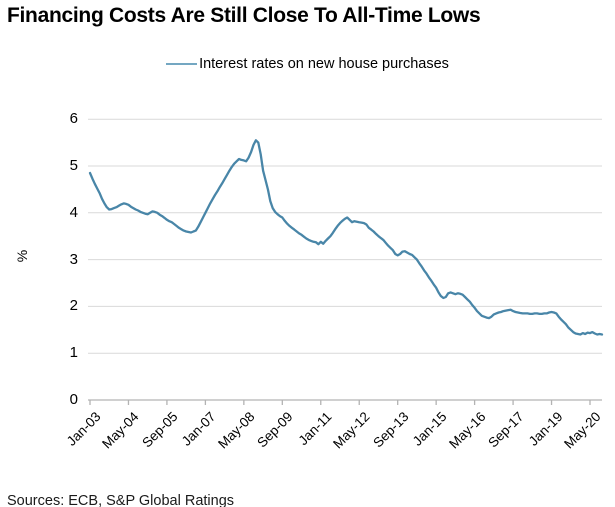 This screenshot has height=507, width=615. What do you see at coordinates (324, 64) in the screenshot?
I see `legend-label: Interest rates on new house purchases` at bounding box center [324, 64].